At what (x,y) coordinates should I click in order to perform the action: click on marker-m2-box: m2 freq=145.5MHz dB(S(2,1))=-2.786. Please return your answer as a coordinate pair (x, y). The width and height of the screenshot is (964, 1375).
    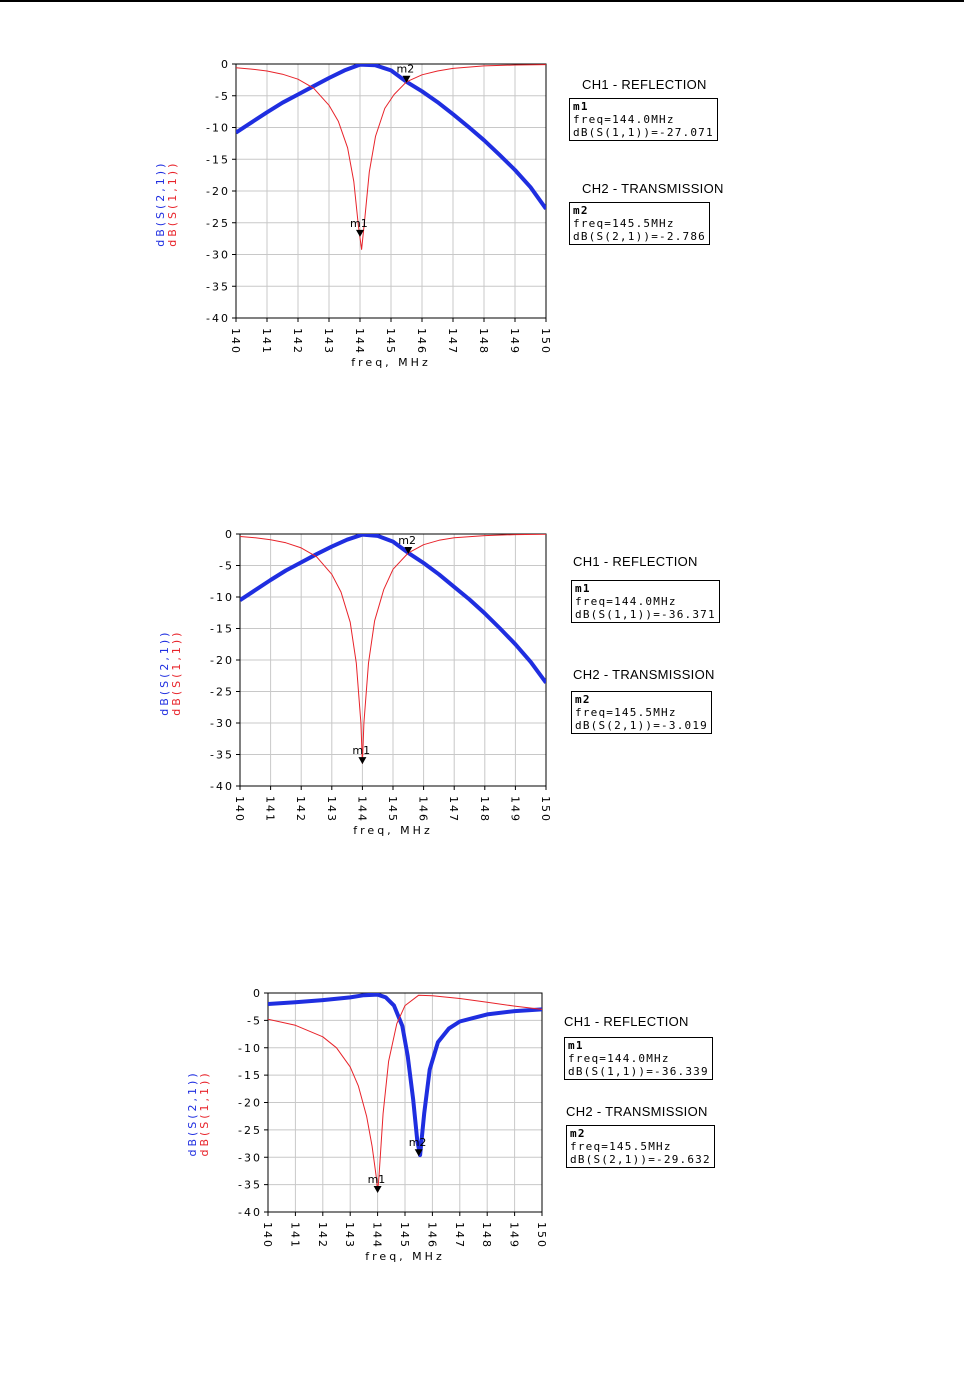
    Looking at the image, I should click on (639, 223).